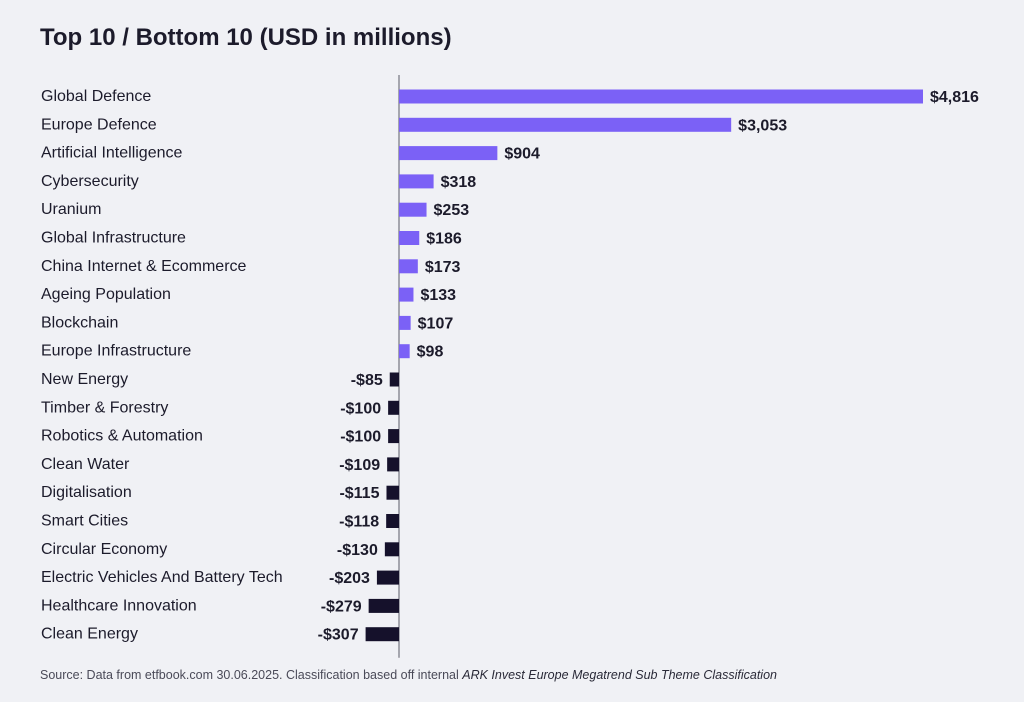 The width and height of the screenshot is (1024, 702). Describe the element at coordinates (113, 238) in the screenshot. I see `category-label: Global Infrastructure` at that location.